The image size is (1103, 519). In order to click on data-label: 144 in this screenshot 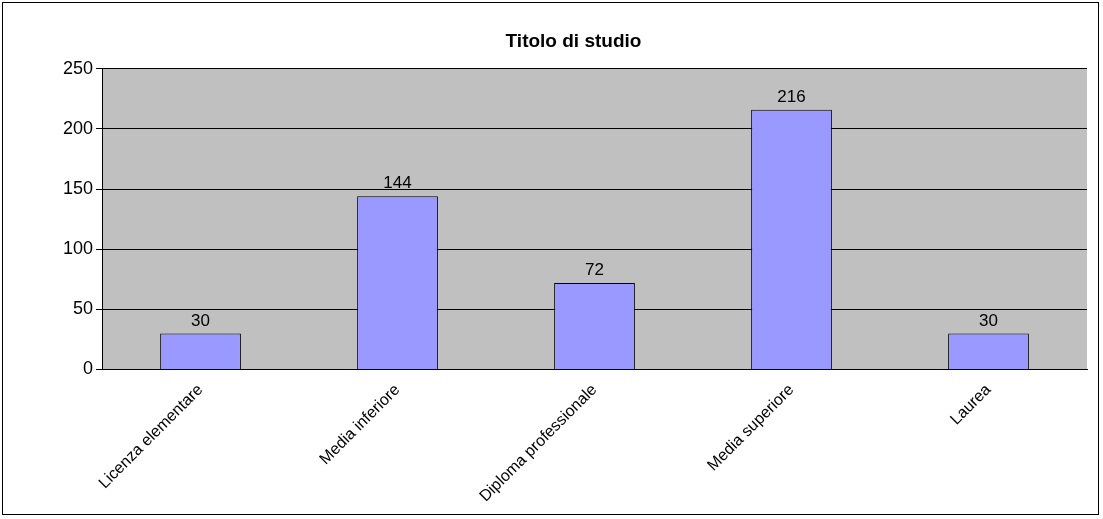, I will do `click(397, 183)`.